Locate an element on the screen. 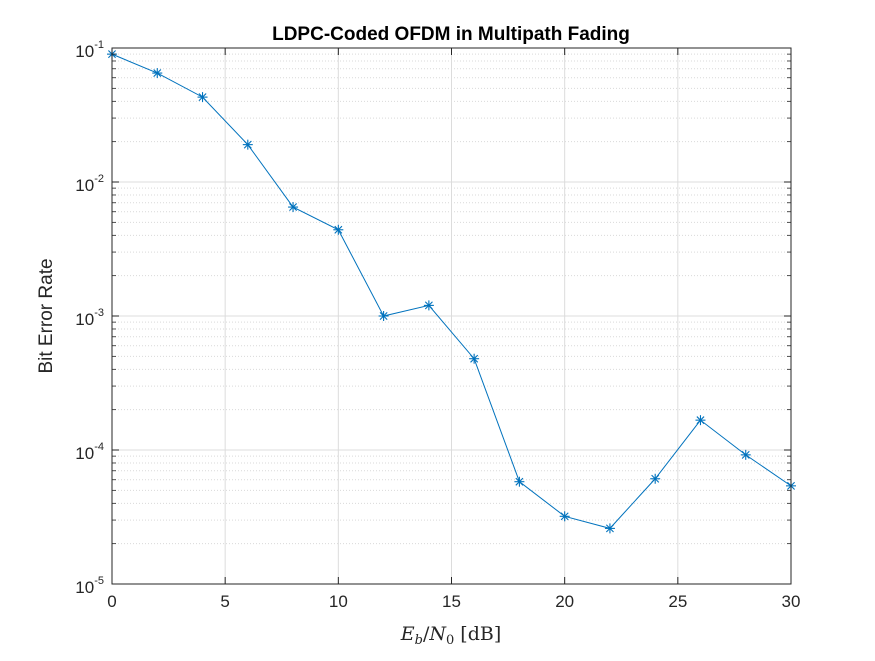 The image size is (875, 661). x-label-slash: / is located at coordinates (426, 634).